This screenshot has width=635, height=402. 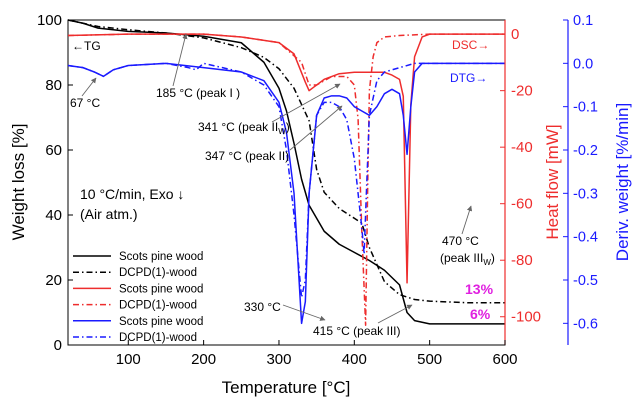 I want to click on heat-tick-label: -80, so click(x=522, y=260).